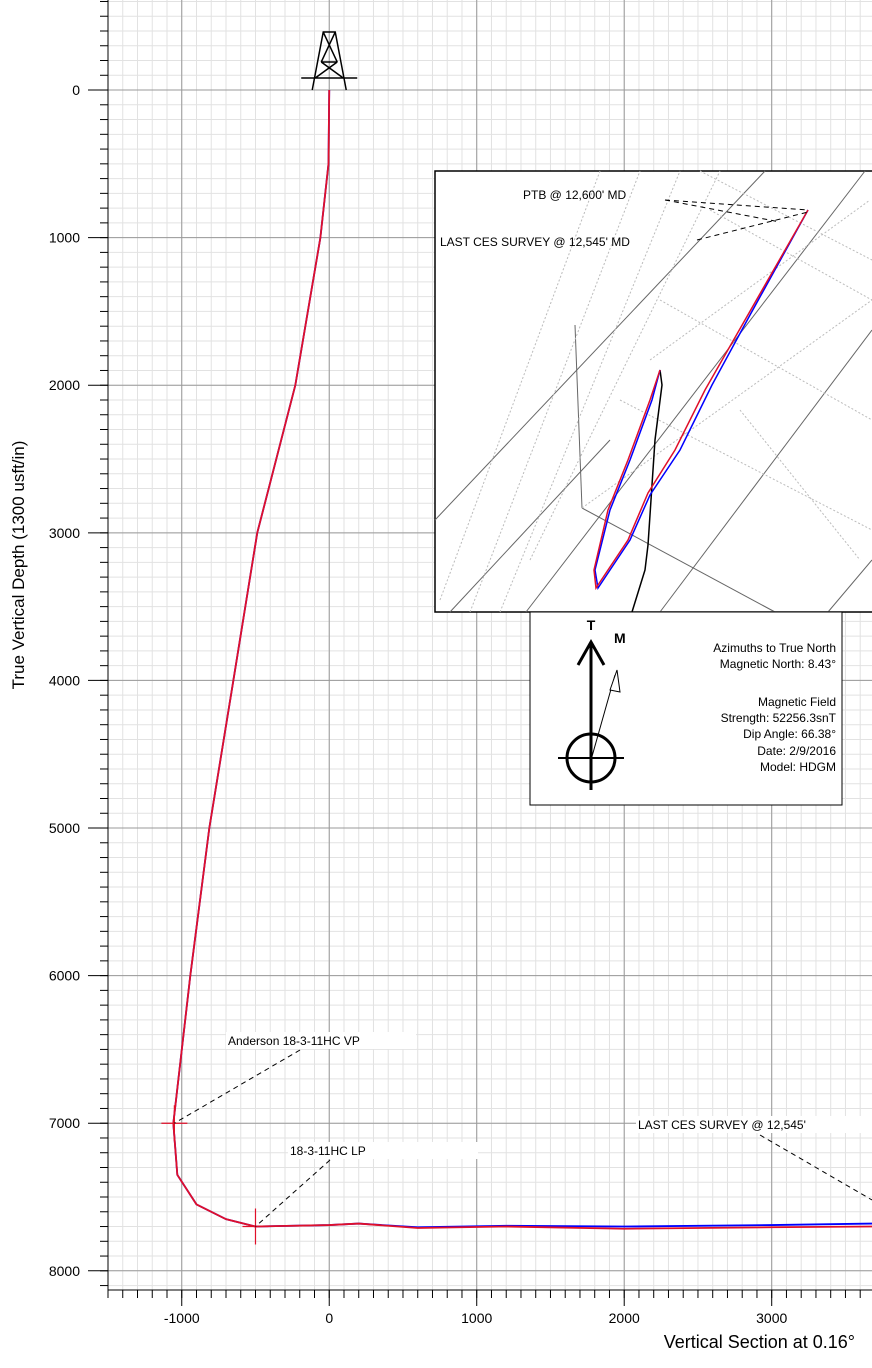  I want to click on inset-actual, so click(701, 400).